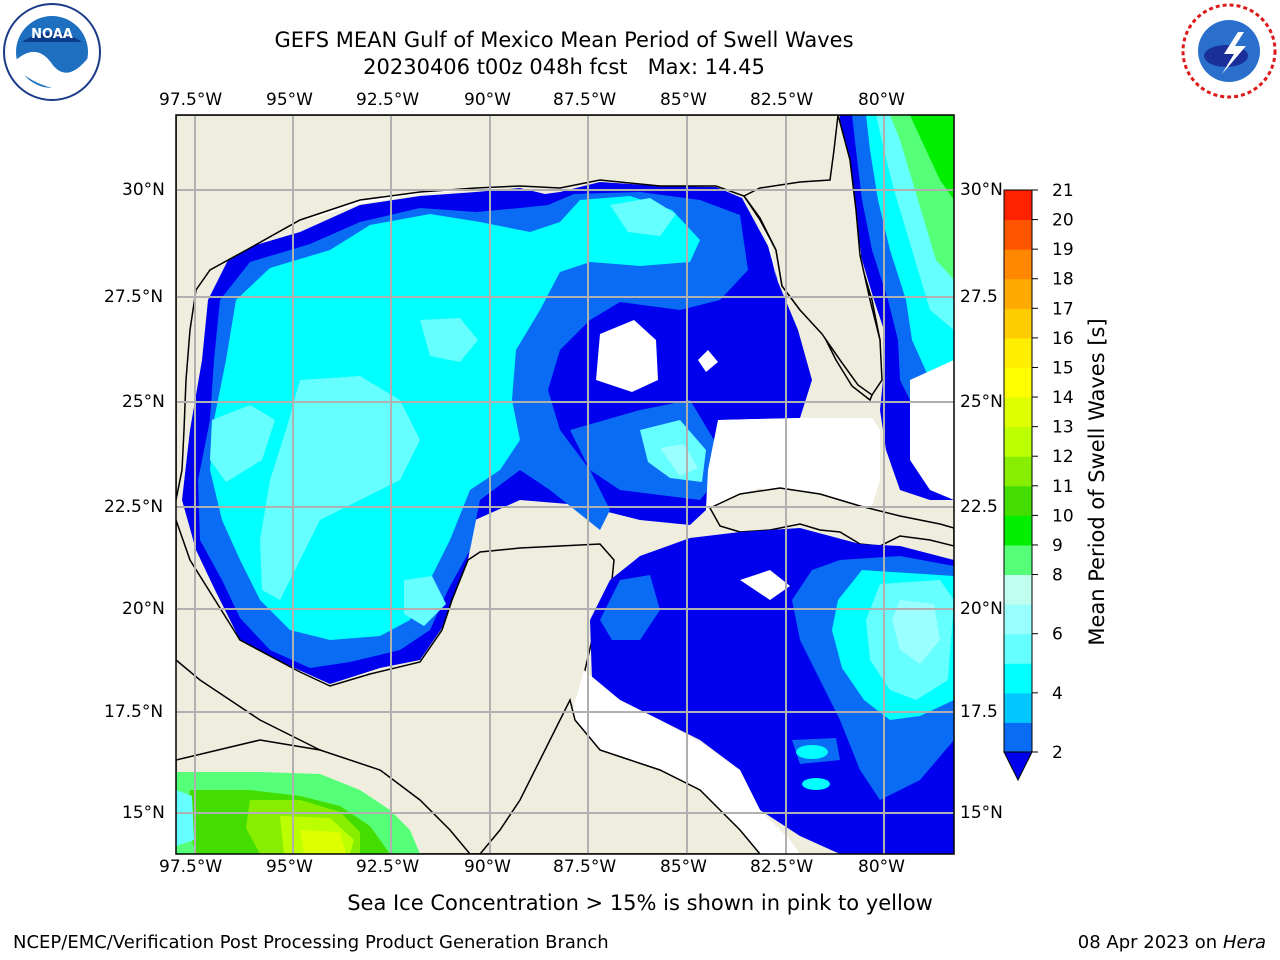  Describe the element at coordinates (932, 430) in the screenshot. I see `bahamas-gap` at that location.